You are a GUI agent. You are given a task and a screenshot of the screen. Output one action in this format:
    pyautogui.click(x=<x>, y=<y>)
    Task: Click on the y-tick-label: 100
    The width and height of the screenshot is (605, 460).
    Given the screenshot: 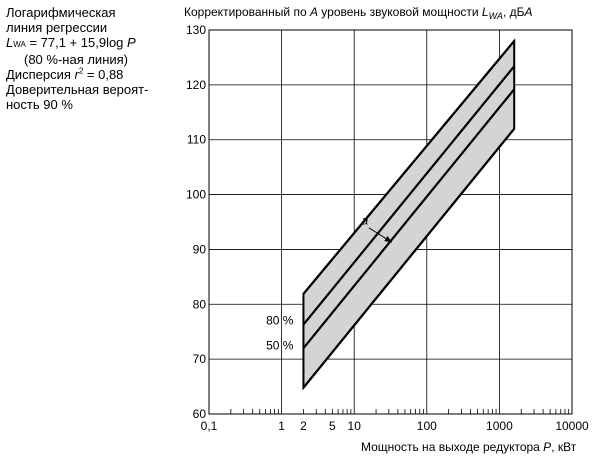 What is the action you would take?
    pyautogui.click(x=196, y=195)
    